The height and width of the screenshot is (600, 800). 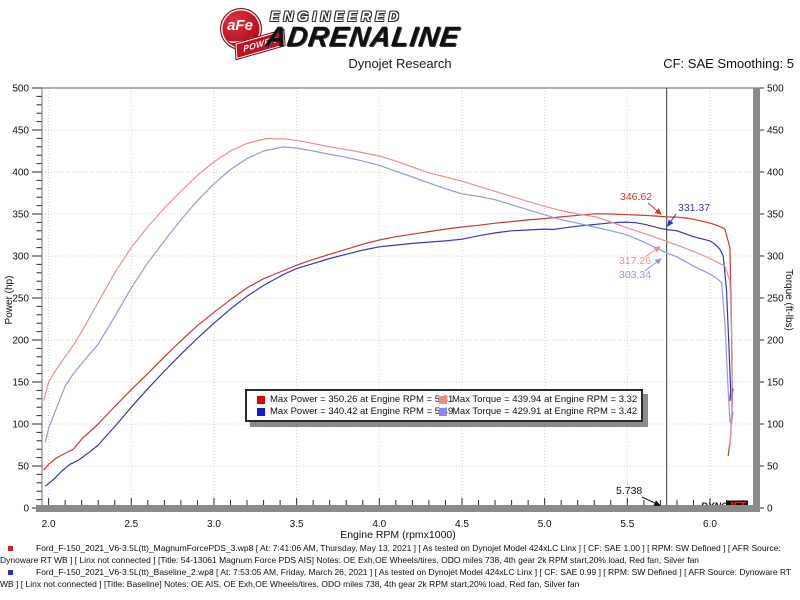 I want to click on run-bullet-red-icon, so click(x=10, y=548).